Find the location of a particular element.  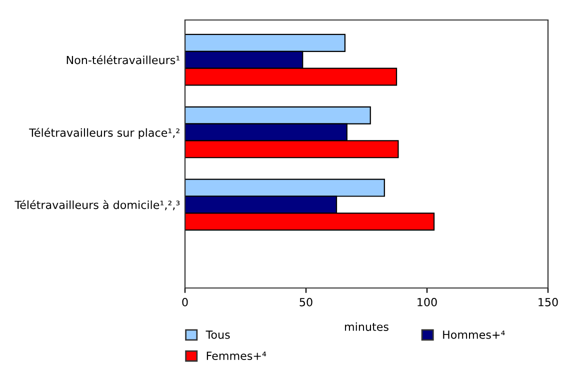

legend-label: Tous is located at coordinates (218, 334).